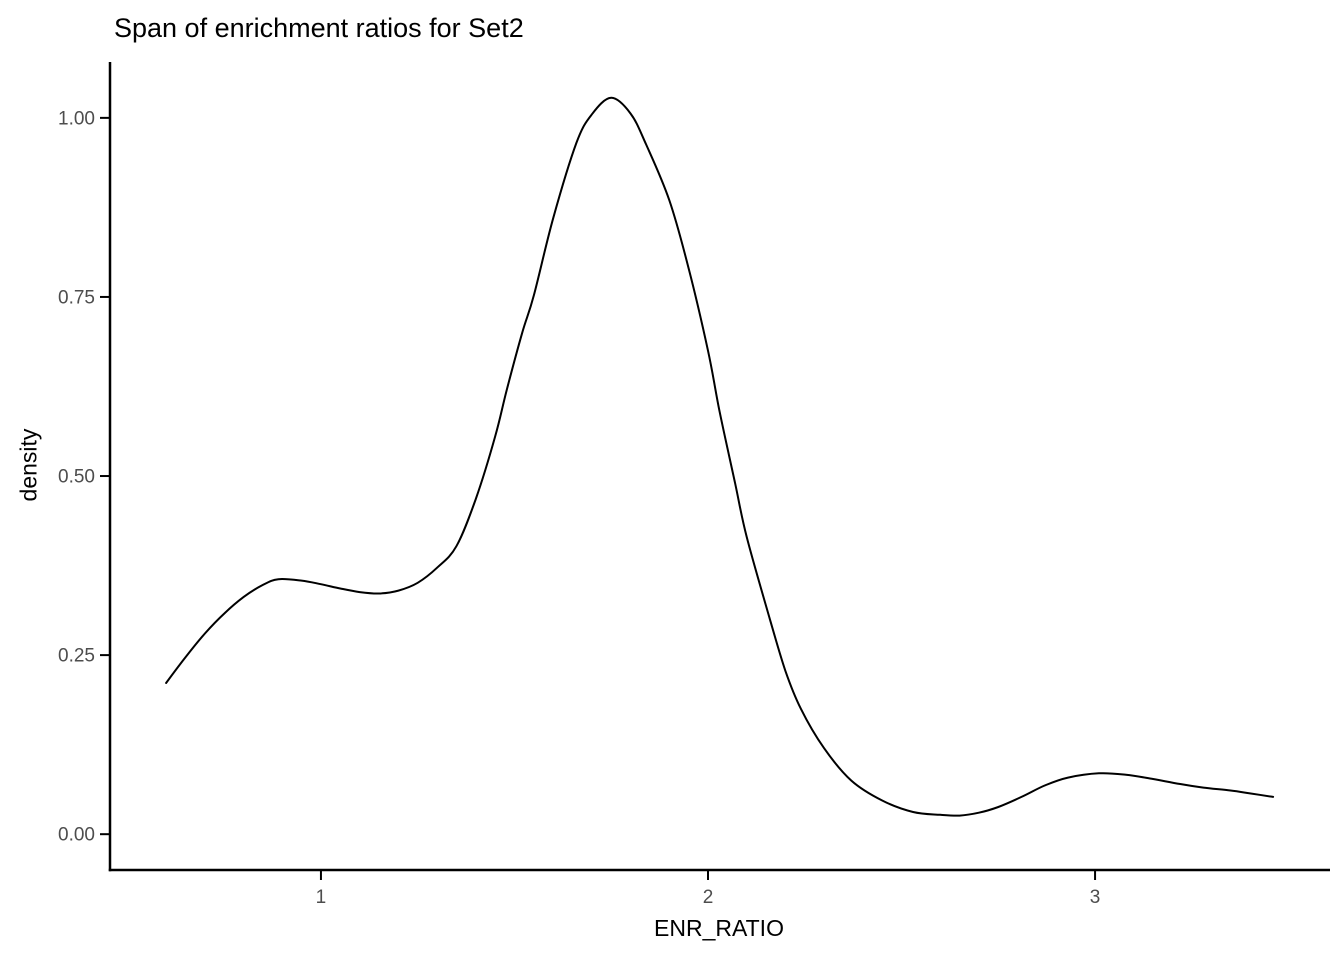 The height and width of the screenshot is (960, 1344). Describe the element at coordinates (319, 28) in the screenshot. I see `chart-title: Span of enrichment ratios for Set2` at that location.